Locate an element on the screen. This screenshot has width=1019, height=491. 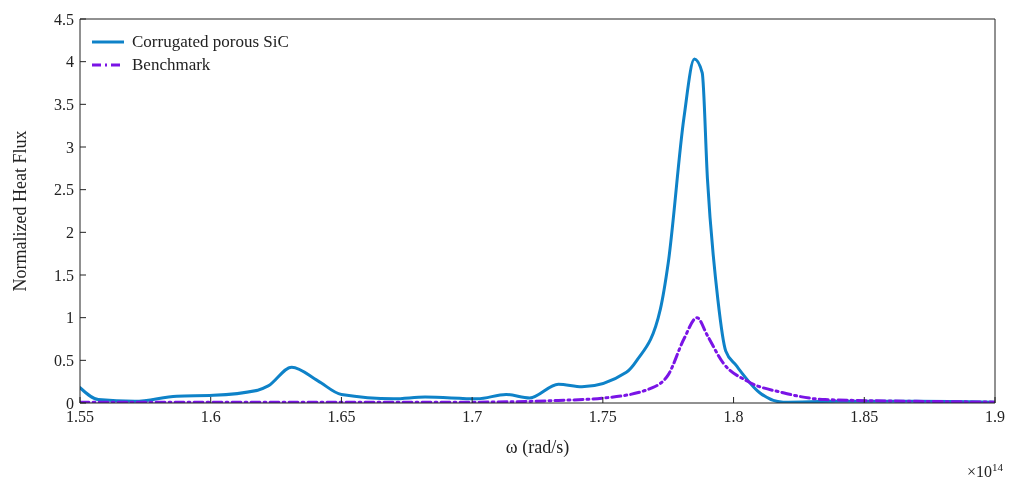
legend-label: Benchmark is located at coordinates (171, 65).